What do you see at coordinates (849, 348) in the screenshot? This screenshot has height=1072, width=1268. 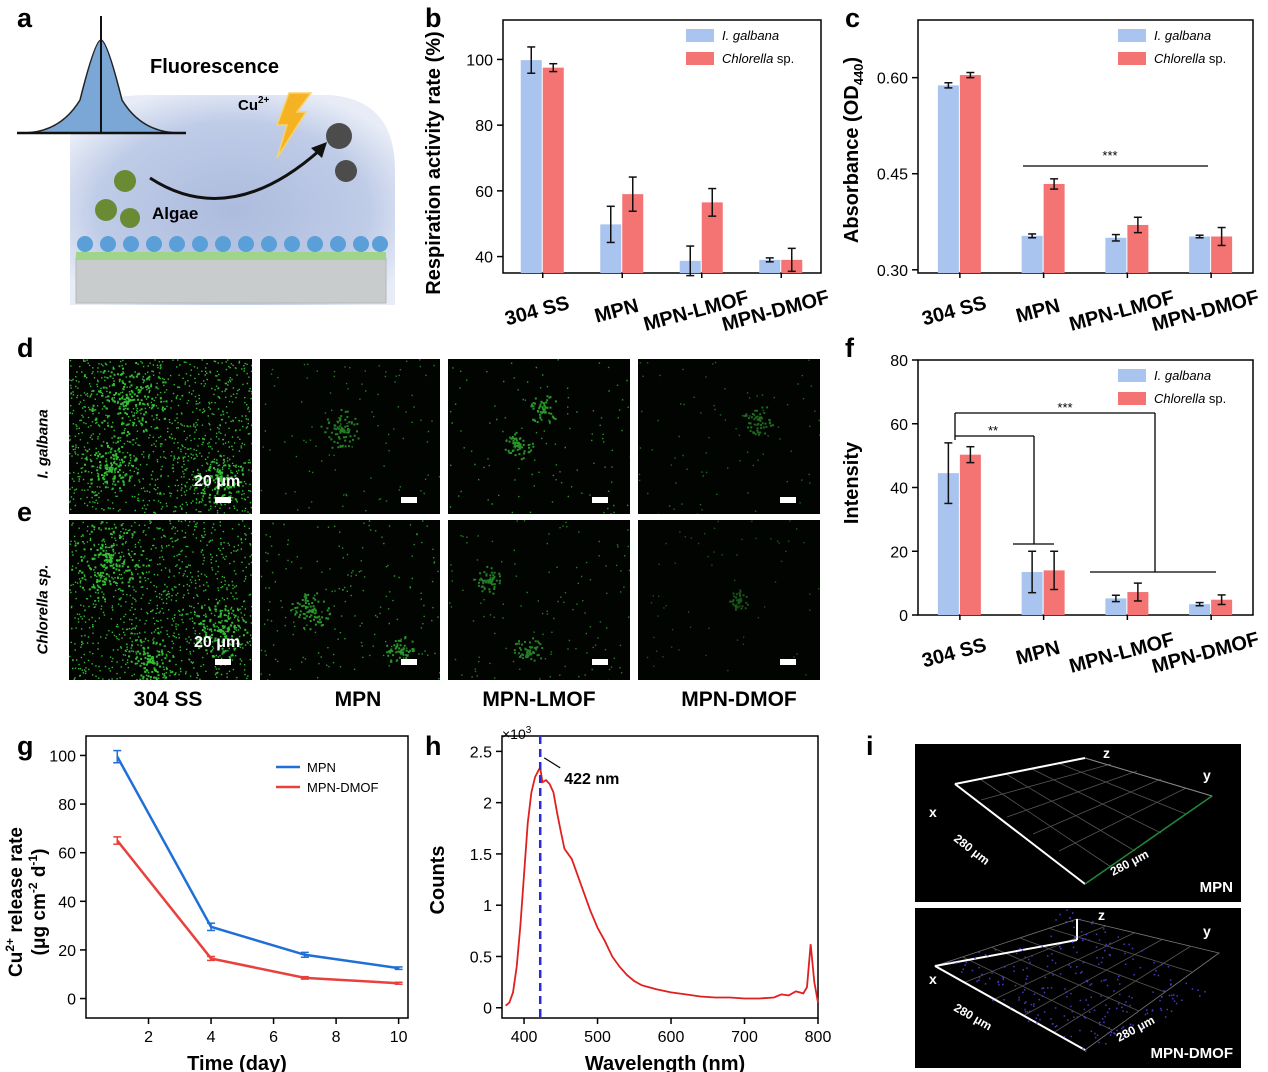 I see `panel-label-f: f` at bounding box center [849, 348].